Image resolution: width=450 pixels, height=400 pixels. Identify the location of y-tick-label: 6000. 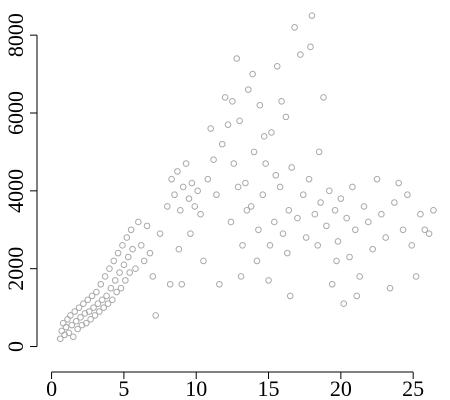
(15, 113).